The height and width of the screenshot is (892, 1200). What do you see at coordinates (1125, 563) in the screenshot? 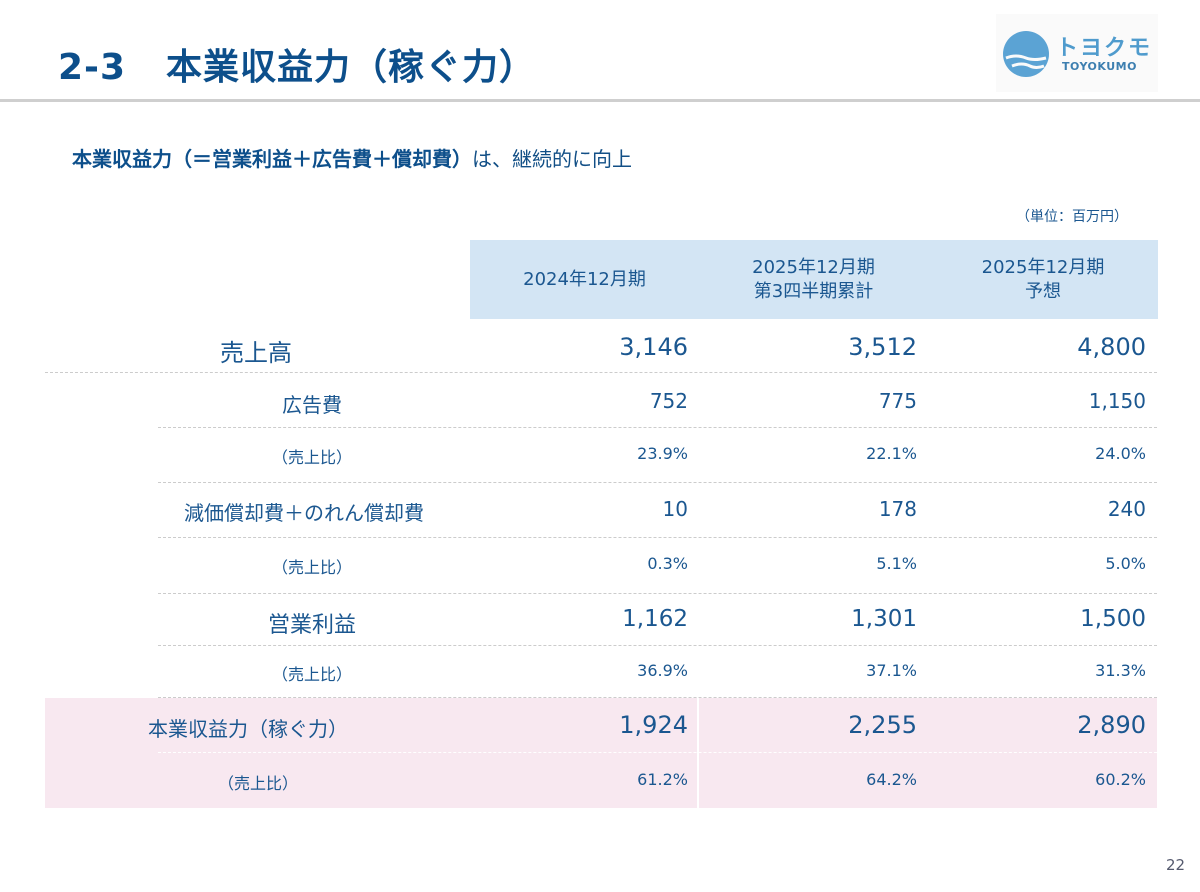
I see `cell-value: 5.0%` at bounding box center [1125, 563].